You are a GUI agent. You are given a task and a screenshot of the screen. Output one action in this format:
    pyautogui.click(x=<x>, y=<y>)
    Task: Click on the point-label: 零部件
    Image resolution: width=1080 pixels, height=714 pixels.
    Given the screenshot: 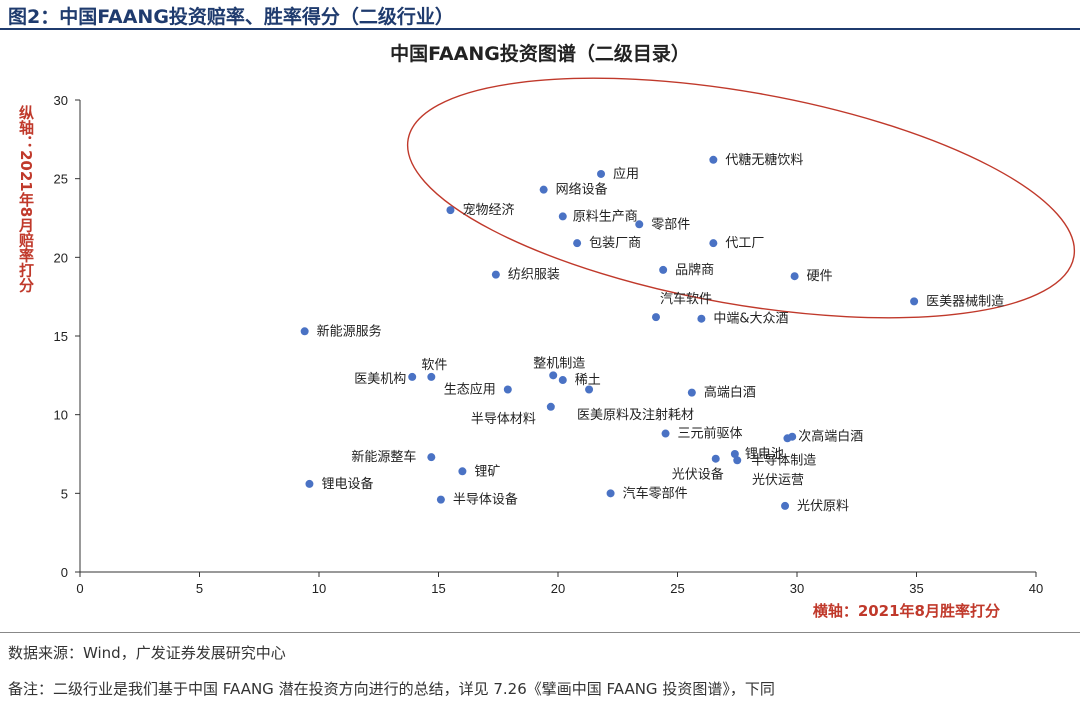 What is the action you would take?
    pyautogui.click(x=670, y=224)
    